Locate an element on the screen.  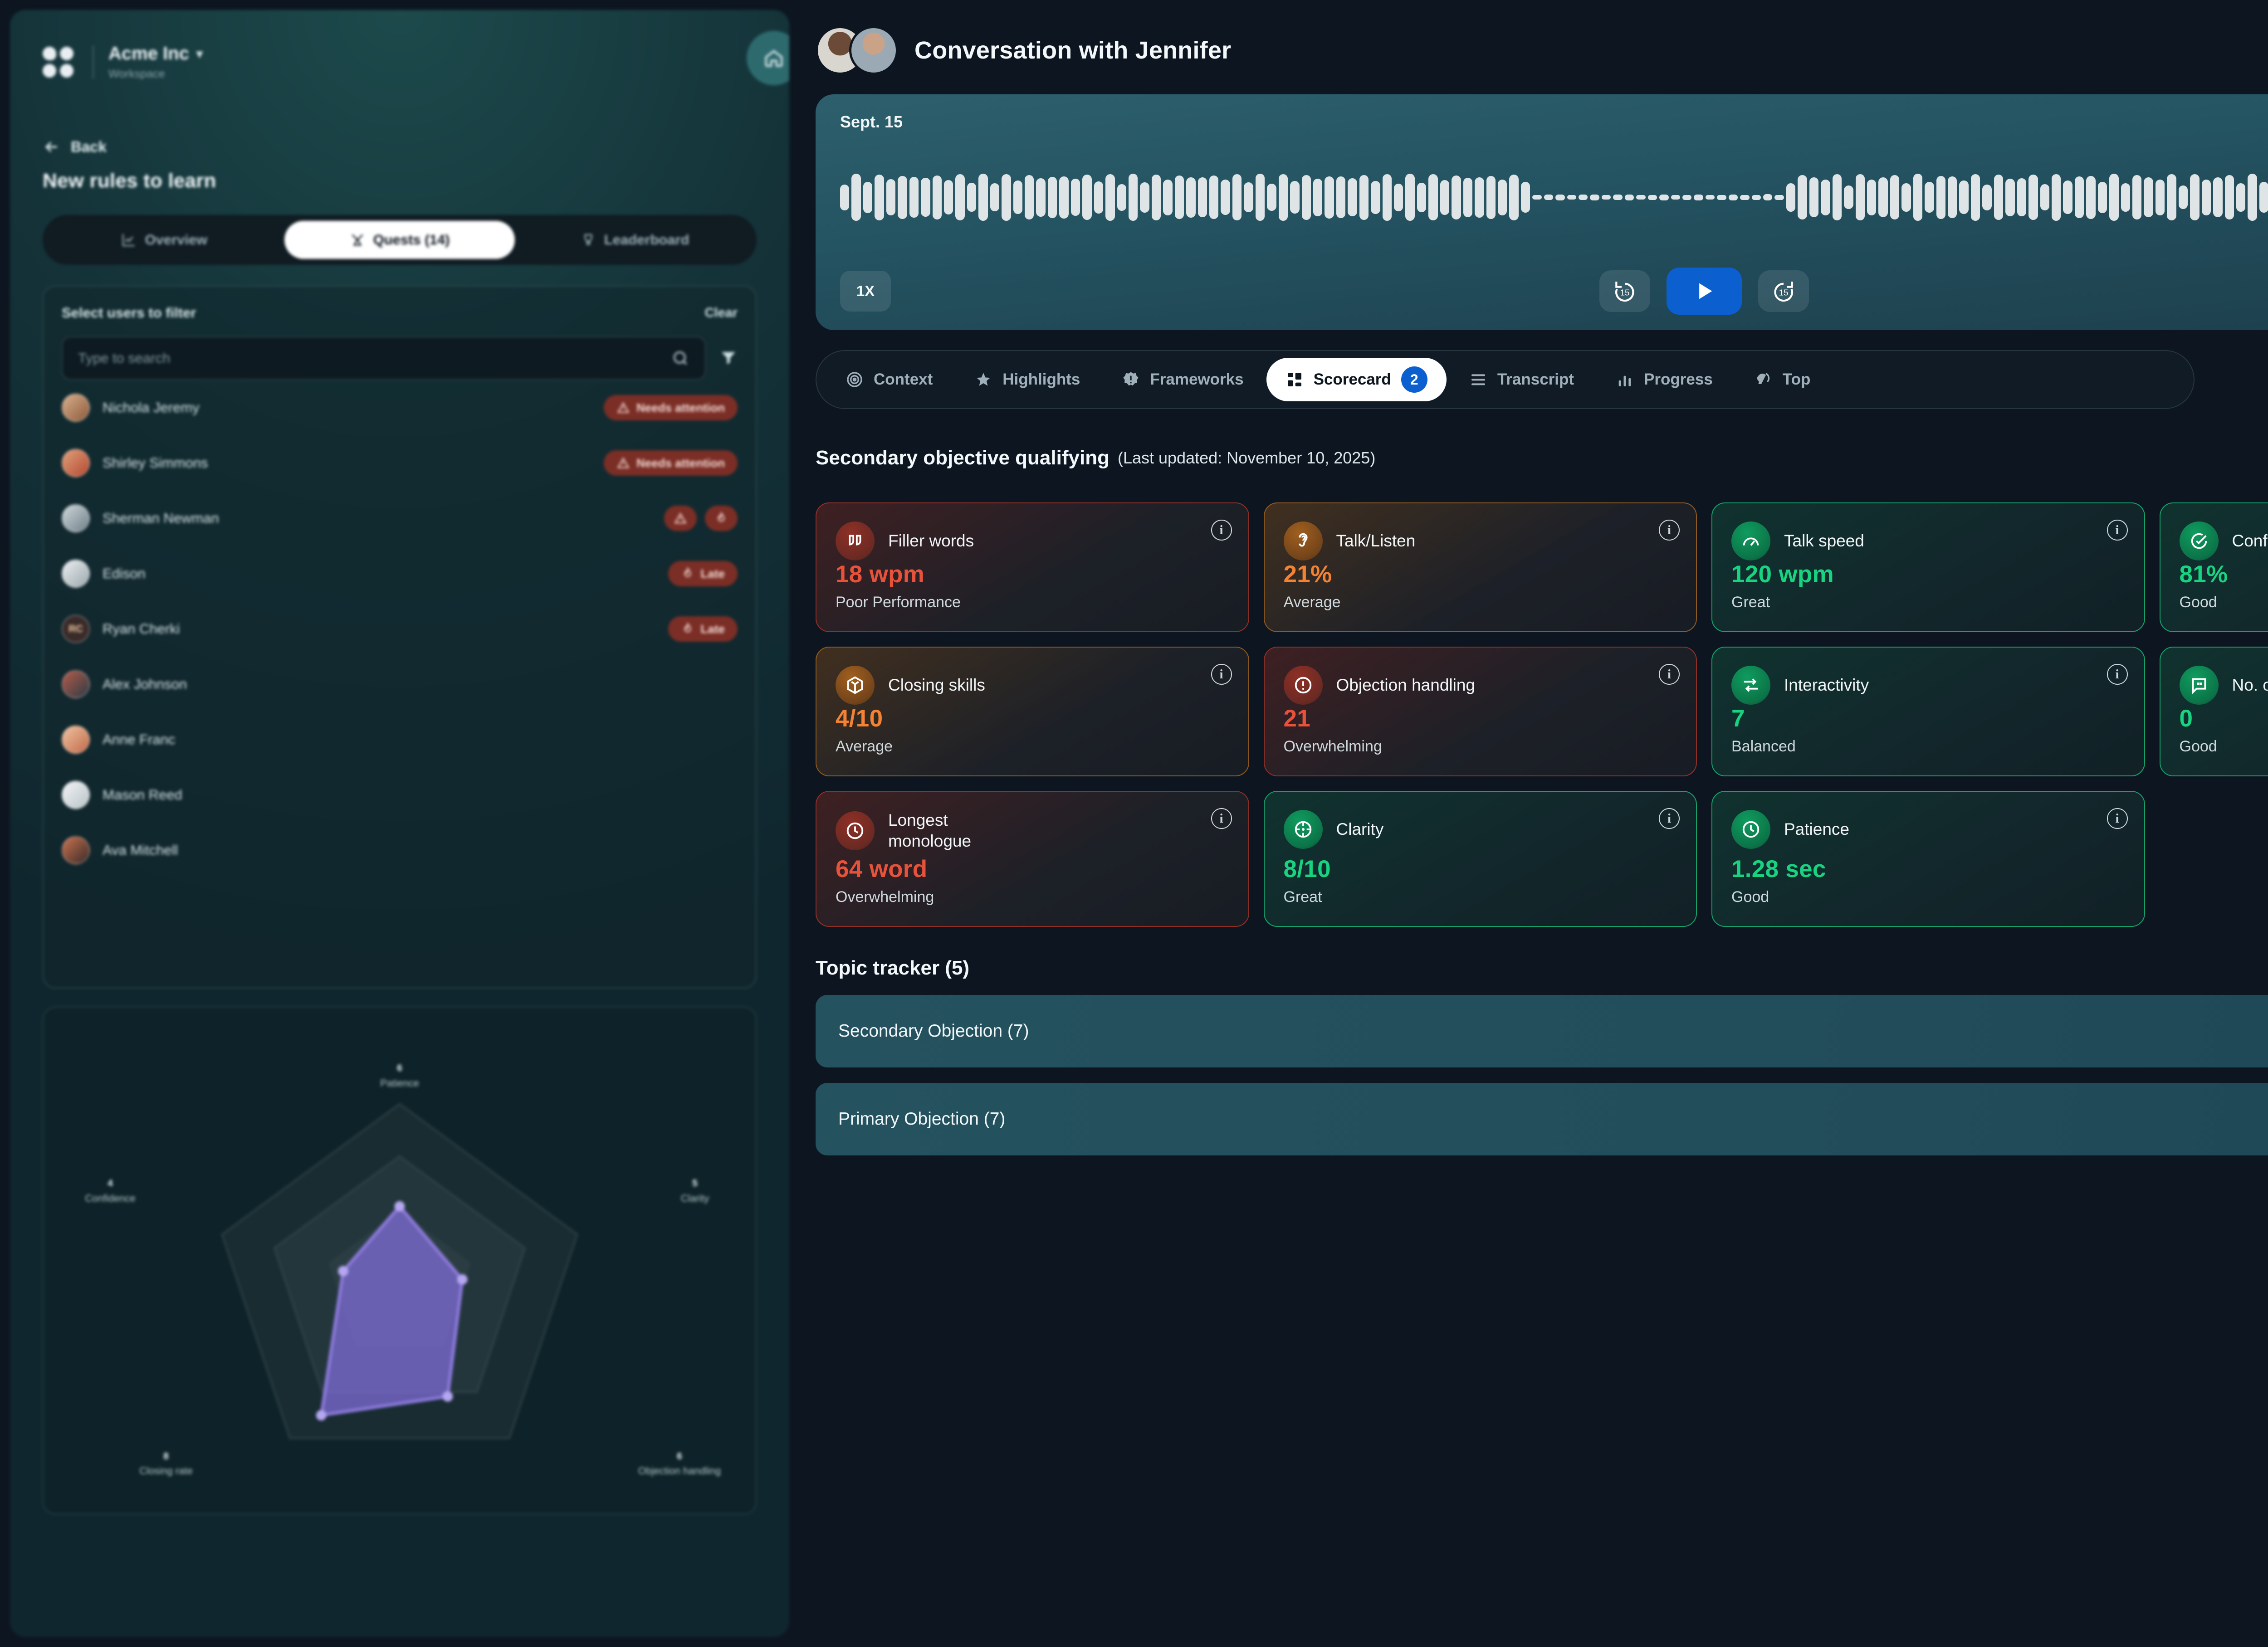
status-badge is located at coordinates (722, 518).